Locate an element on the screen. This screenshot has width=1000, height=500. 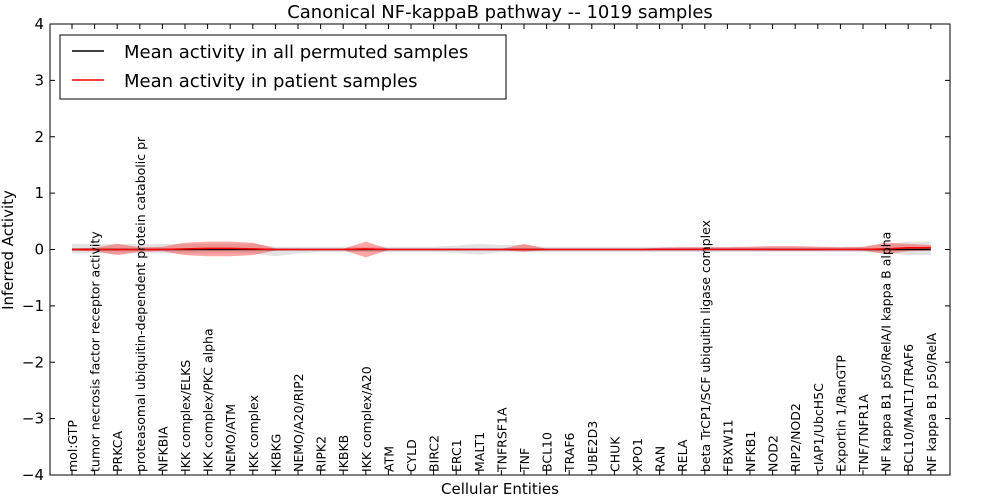
x-tick-label: NF kappa B1 p50/RelA/I kappa B alpha is located at coordinates (886, 352).